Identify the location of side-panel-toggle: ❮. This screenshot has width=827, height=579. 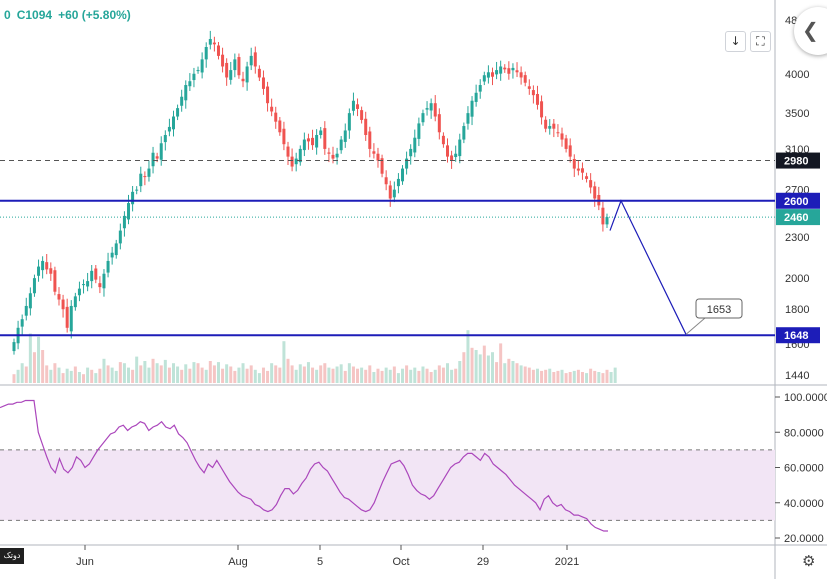
(810, 31).